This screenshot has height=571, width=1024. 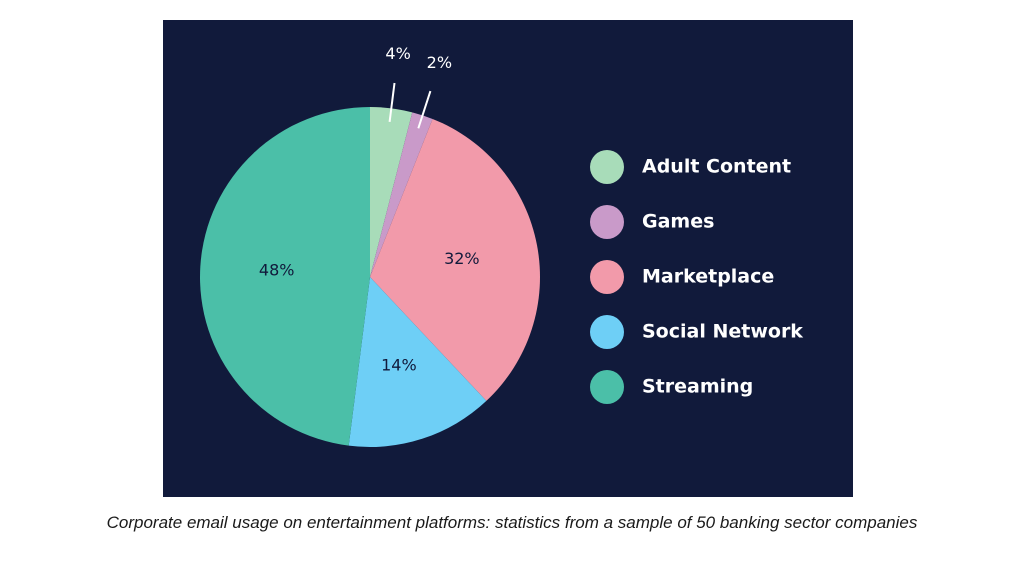 I want to click on legend-label-social-network: Social Network, so click(x=722, y=332).